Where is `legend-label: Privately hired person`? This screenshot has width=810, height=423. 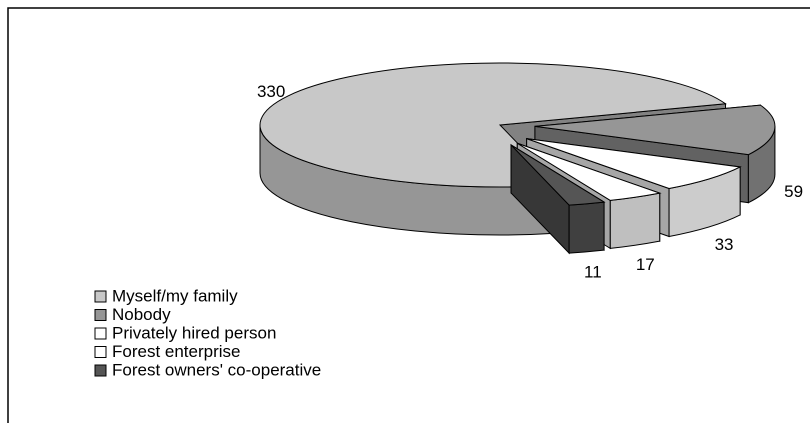 legend-label: Privately hired person is located at coordinates (194, 332).